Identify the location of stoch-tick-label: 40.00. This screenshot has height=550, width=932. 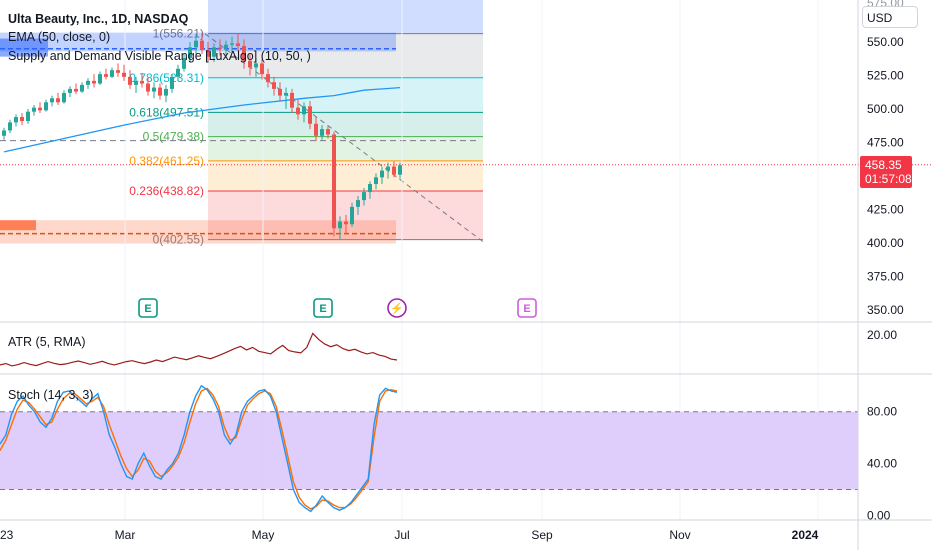
(882, 464).